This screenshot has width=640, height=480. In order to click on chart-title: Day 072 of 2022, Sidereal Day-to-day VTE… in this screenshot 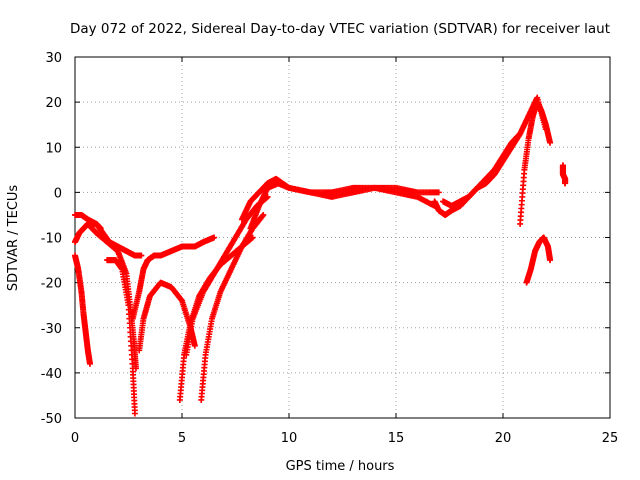, I will do `click(340, 29)`.